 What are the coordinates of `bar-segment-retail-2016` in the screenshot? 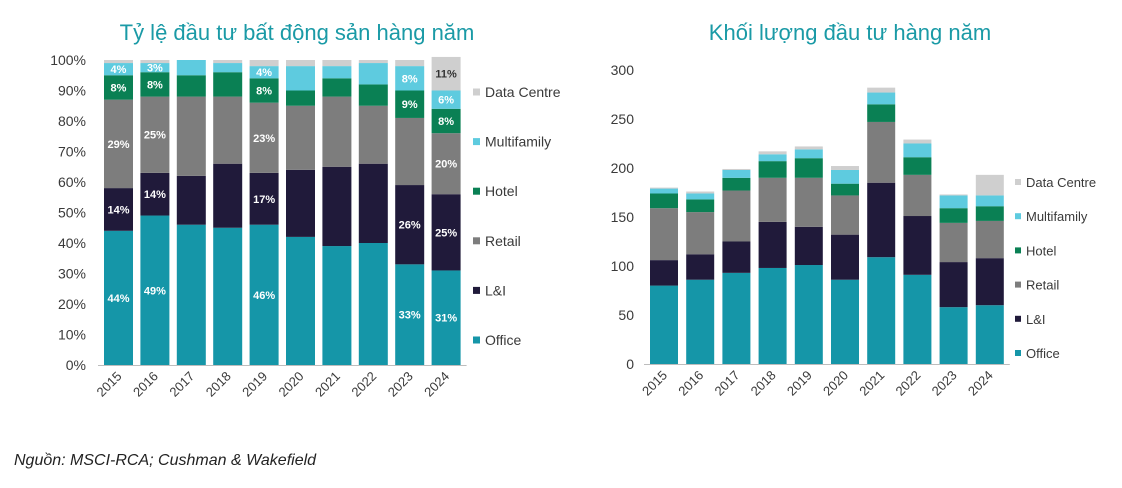 It's located at (155, 134).